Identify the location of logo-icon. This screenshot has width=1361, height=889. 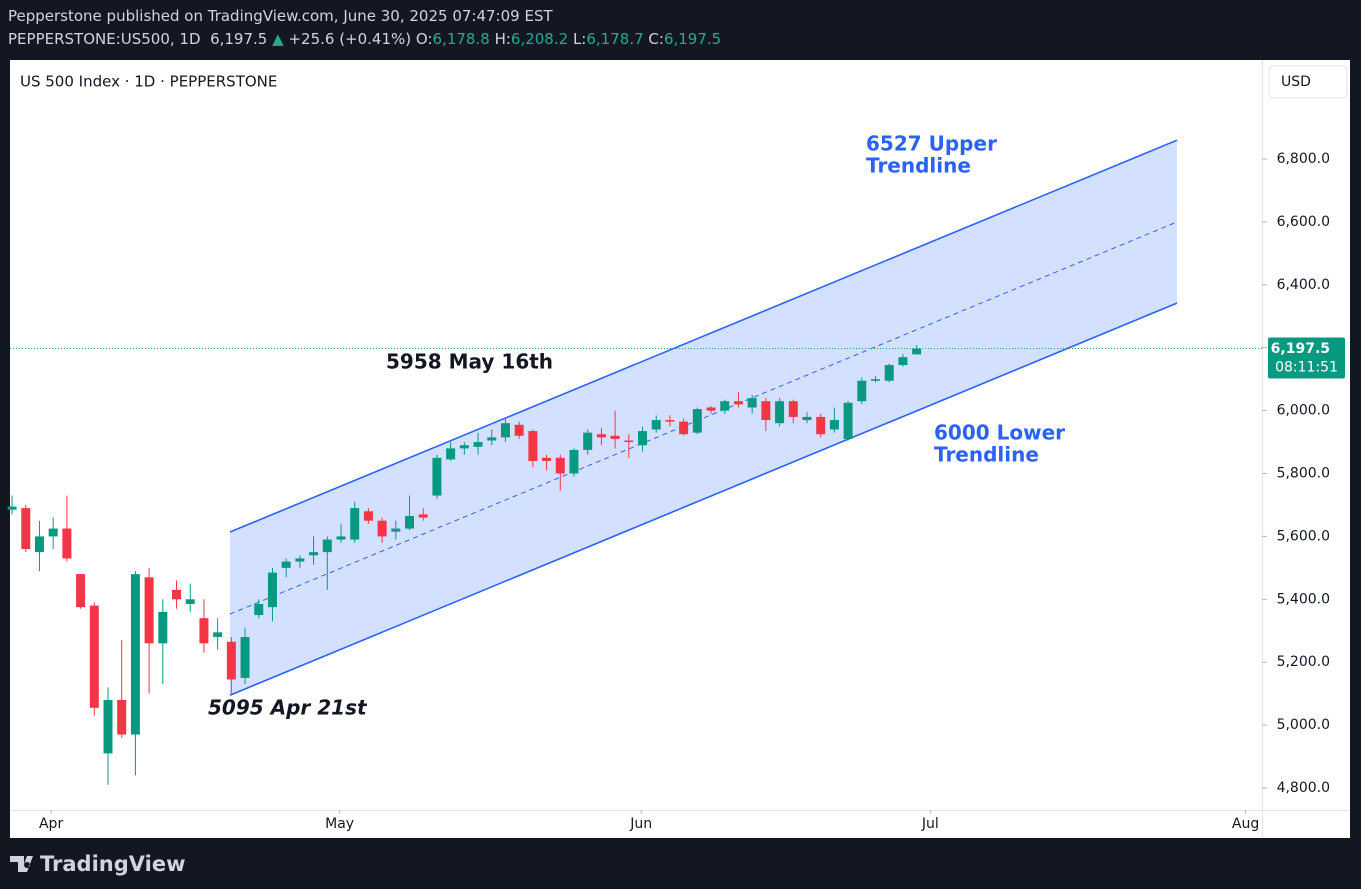
(21, 864).